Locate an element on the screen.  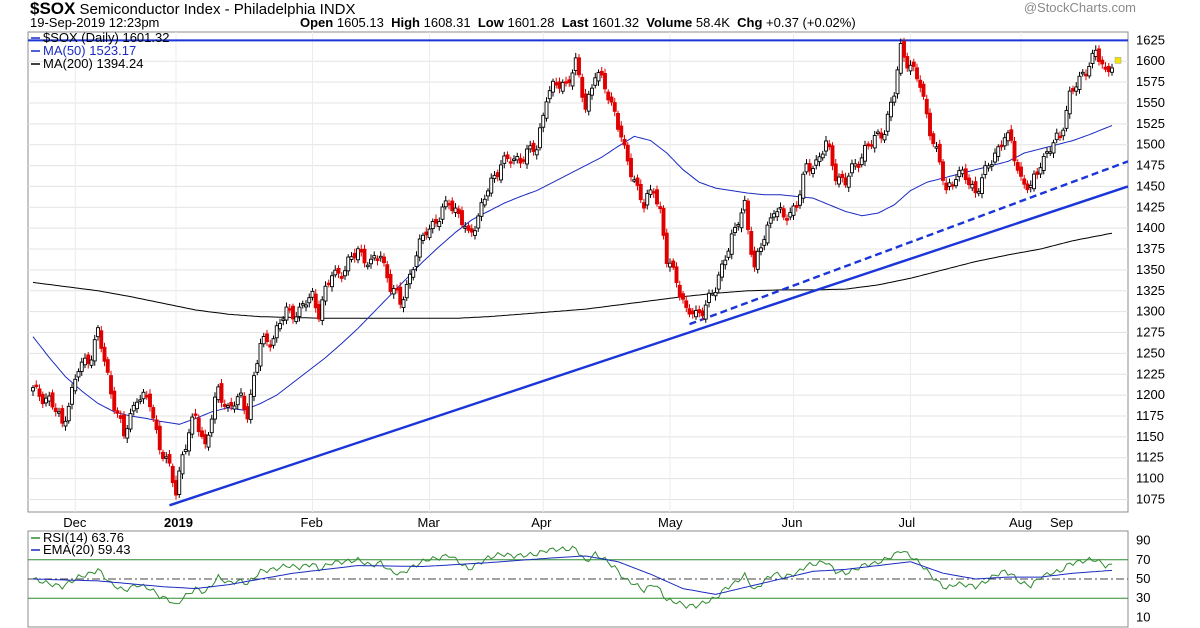
high-label: High is located at coordinates (405, 22).